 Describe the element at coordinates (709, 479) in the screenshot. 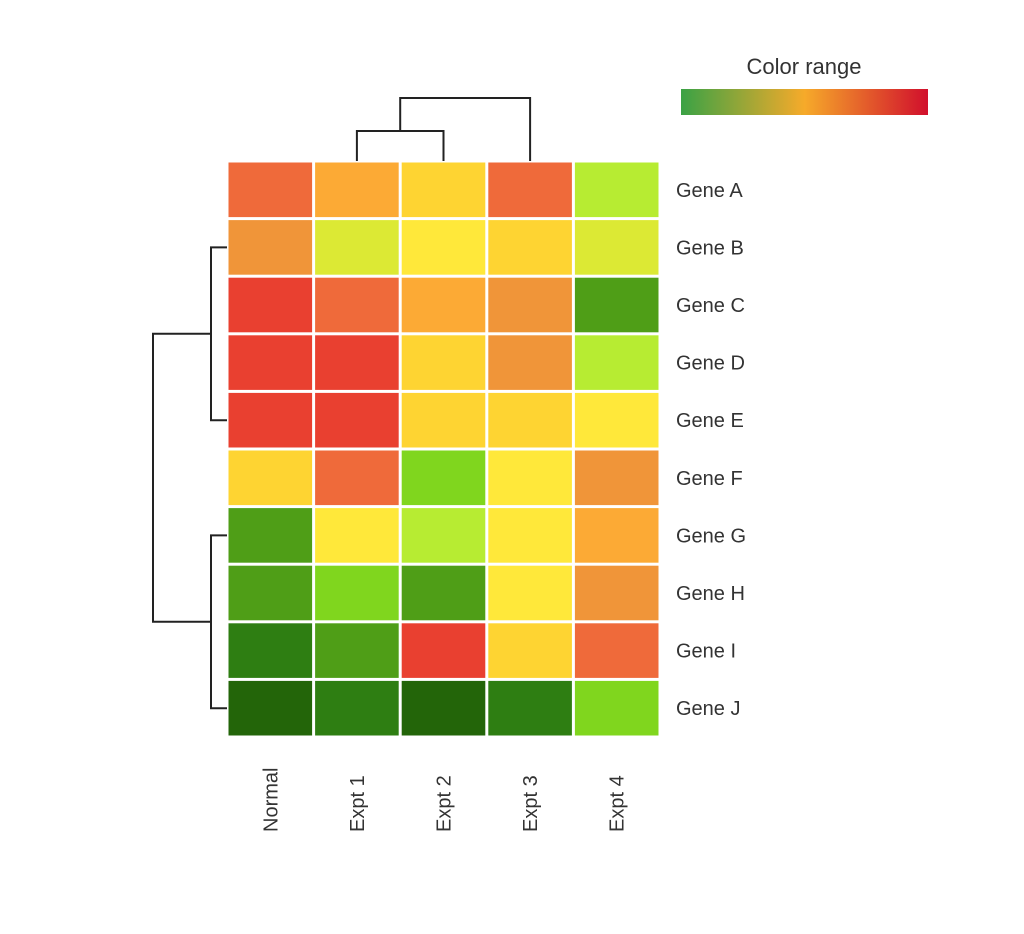

I see `row-label: Gene F` at that location.